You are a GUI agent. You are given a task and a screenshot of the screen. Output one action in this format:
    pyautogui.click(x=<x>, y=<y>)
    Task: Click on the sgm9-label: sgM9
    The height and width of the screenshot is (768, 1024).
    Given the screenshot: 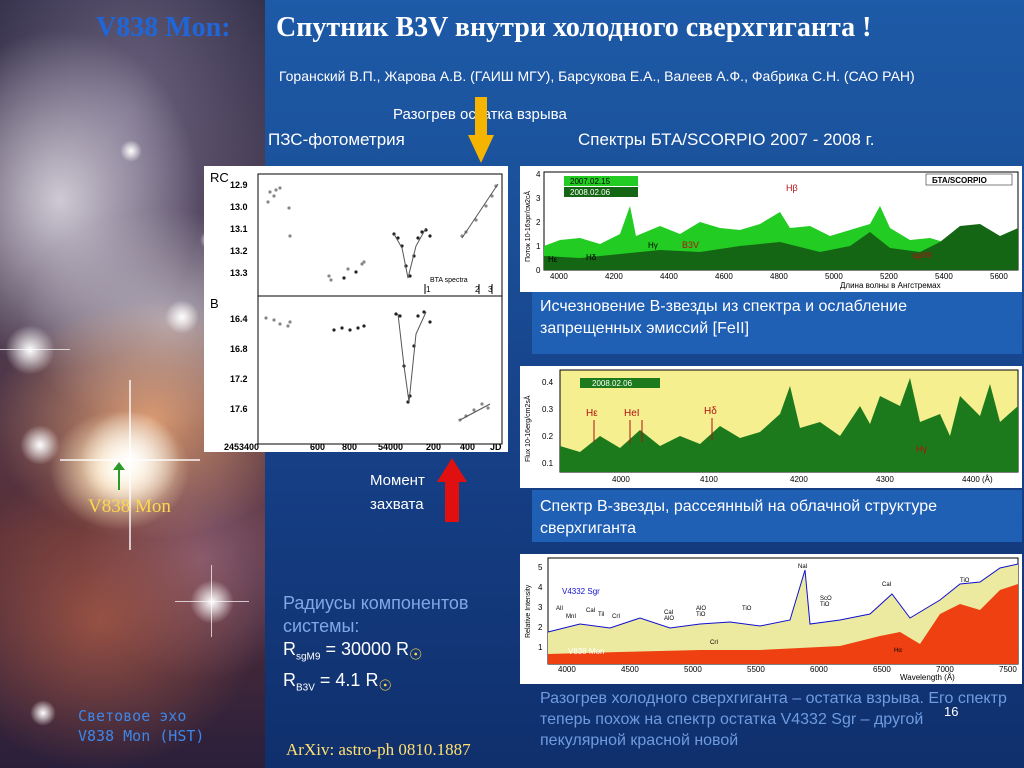 What is the action you would take?
    pyautogui.click(x=922, y=255)
    